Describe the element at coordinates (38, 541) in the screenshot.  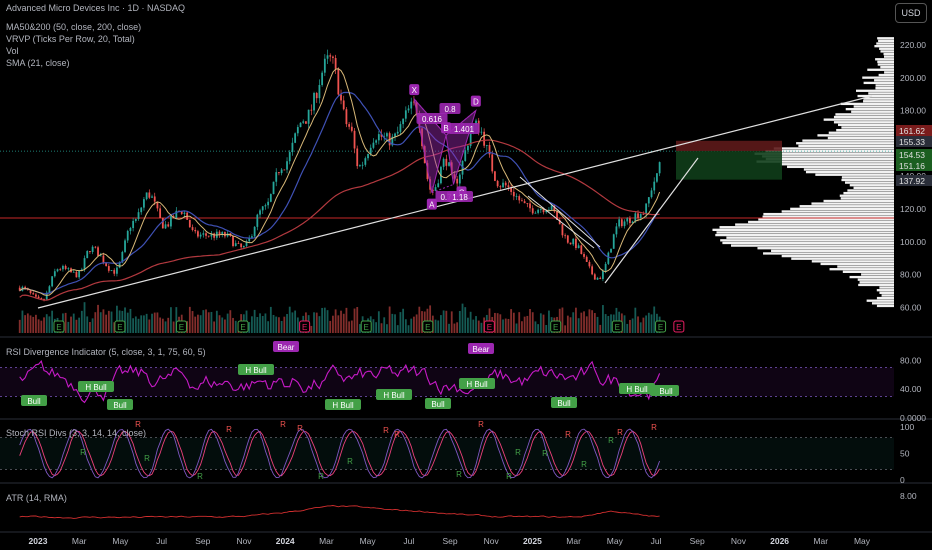
I see `time-tick-label: 2023` at that location.